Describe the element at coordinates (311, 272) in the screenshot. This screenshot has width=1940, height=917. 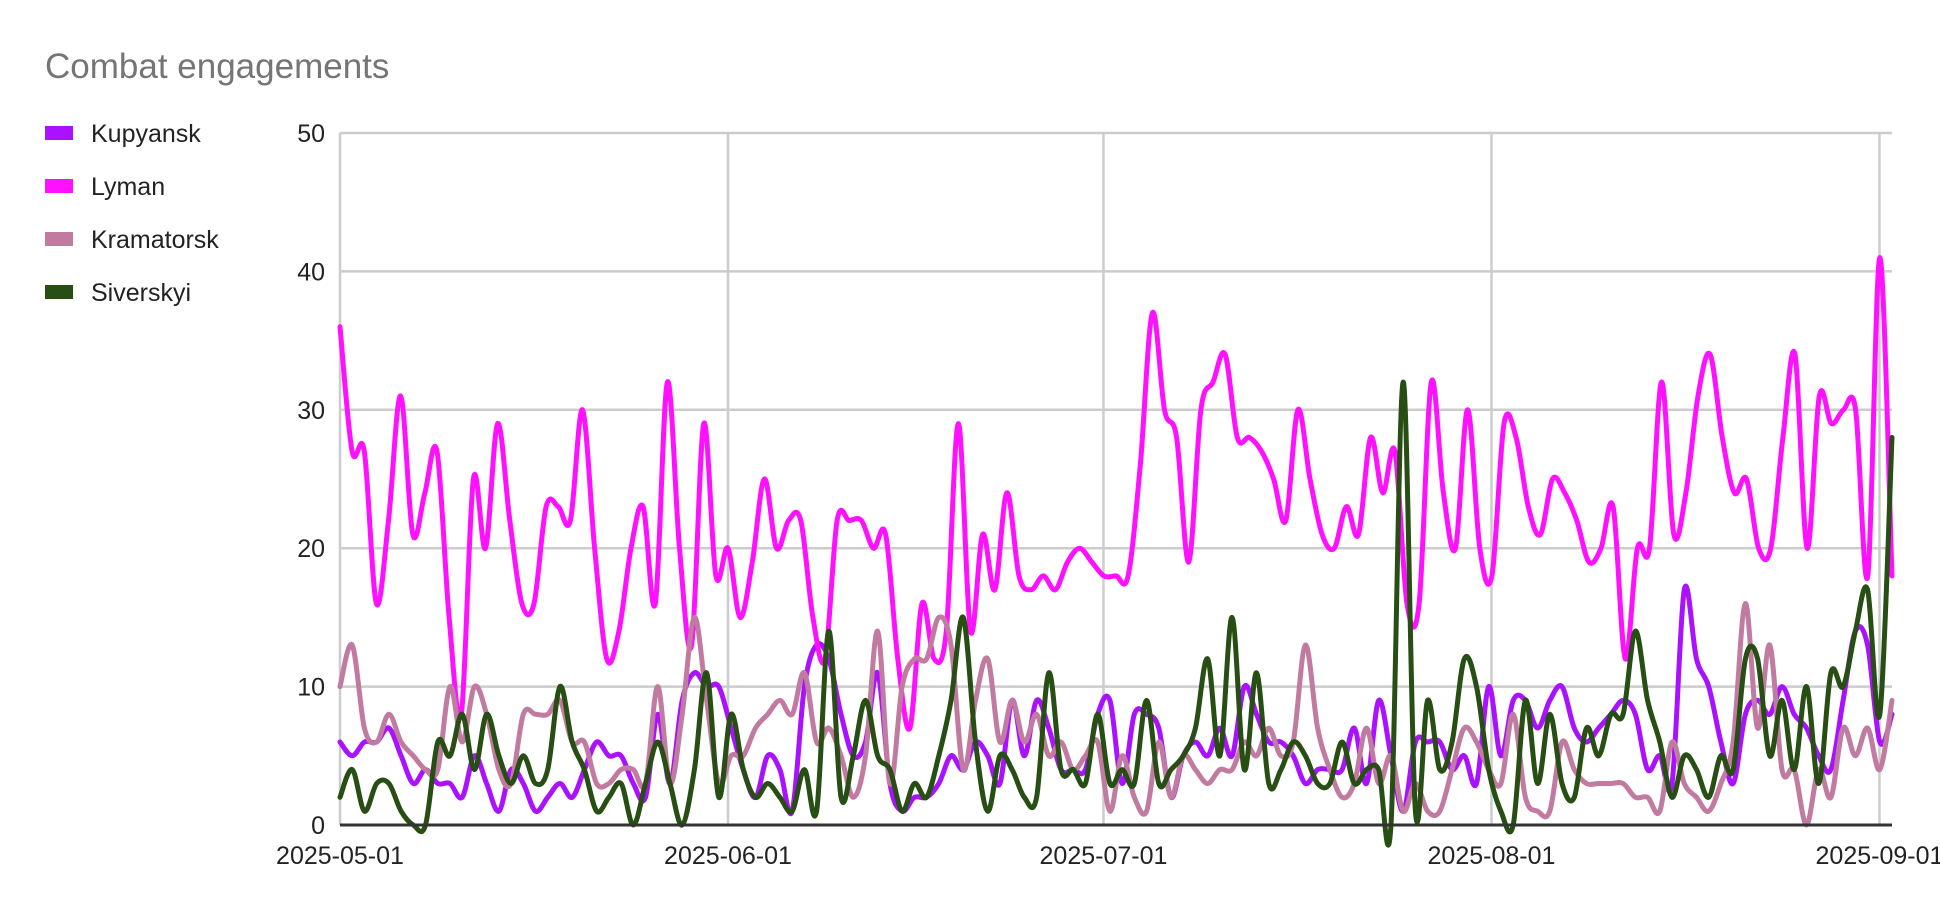
I see `y-tick-label: 40` at that location.